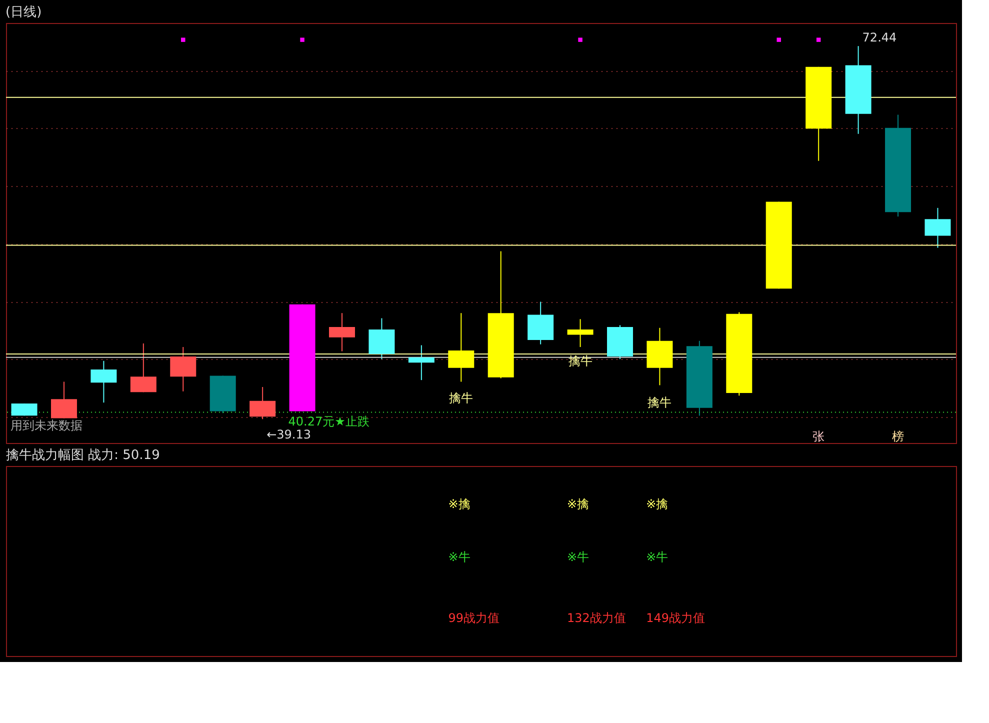 This screenshot has height=723, width=989. What do you see at coordinates (676, 618) in the screenshot?
I see `text: 149战力值` at bounding box center [676, 618].